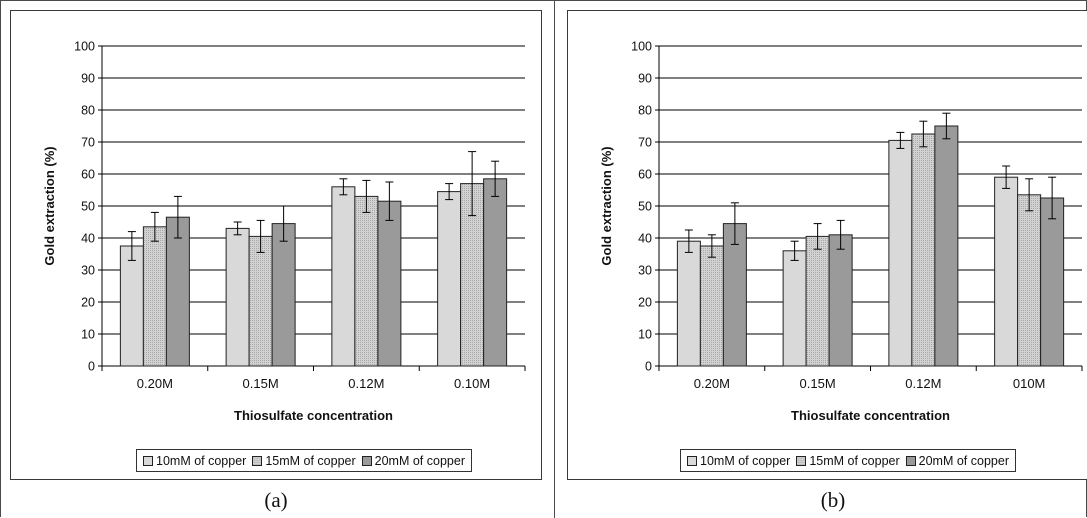  I want to click on x-category-label: 010M, so click(1029, 383).